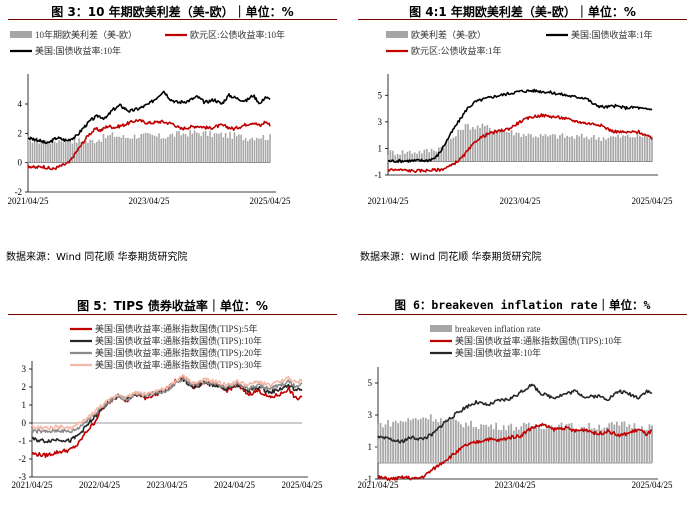 The height and width of the screenshot is (511, 695). Describe the element at coordinates (164, 328) in the screenshot. I see `legend-entry: 美国:国债收益率:通胀指数国债(TIPS):5年` at that location.